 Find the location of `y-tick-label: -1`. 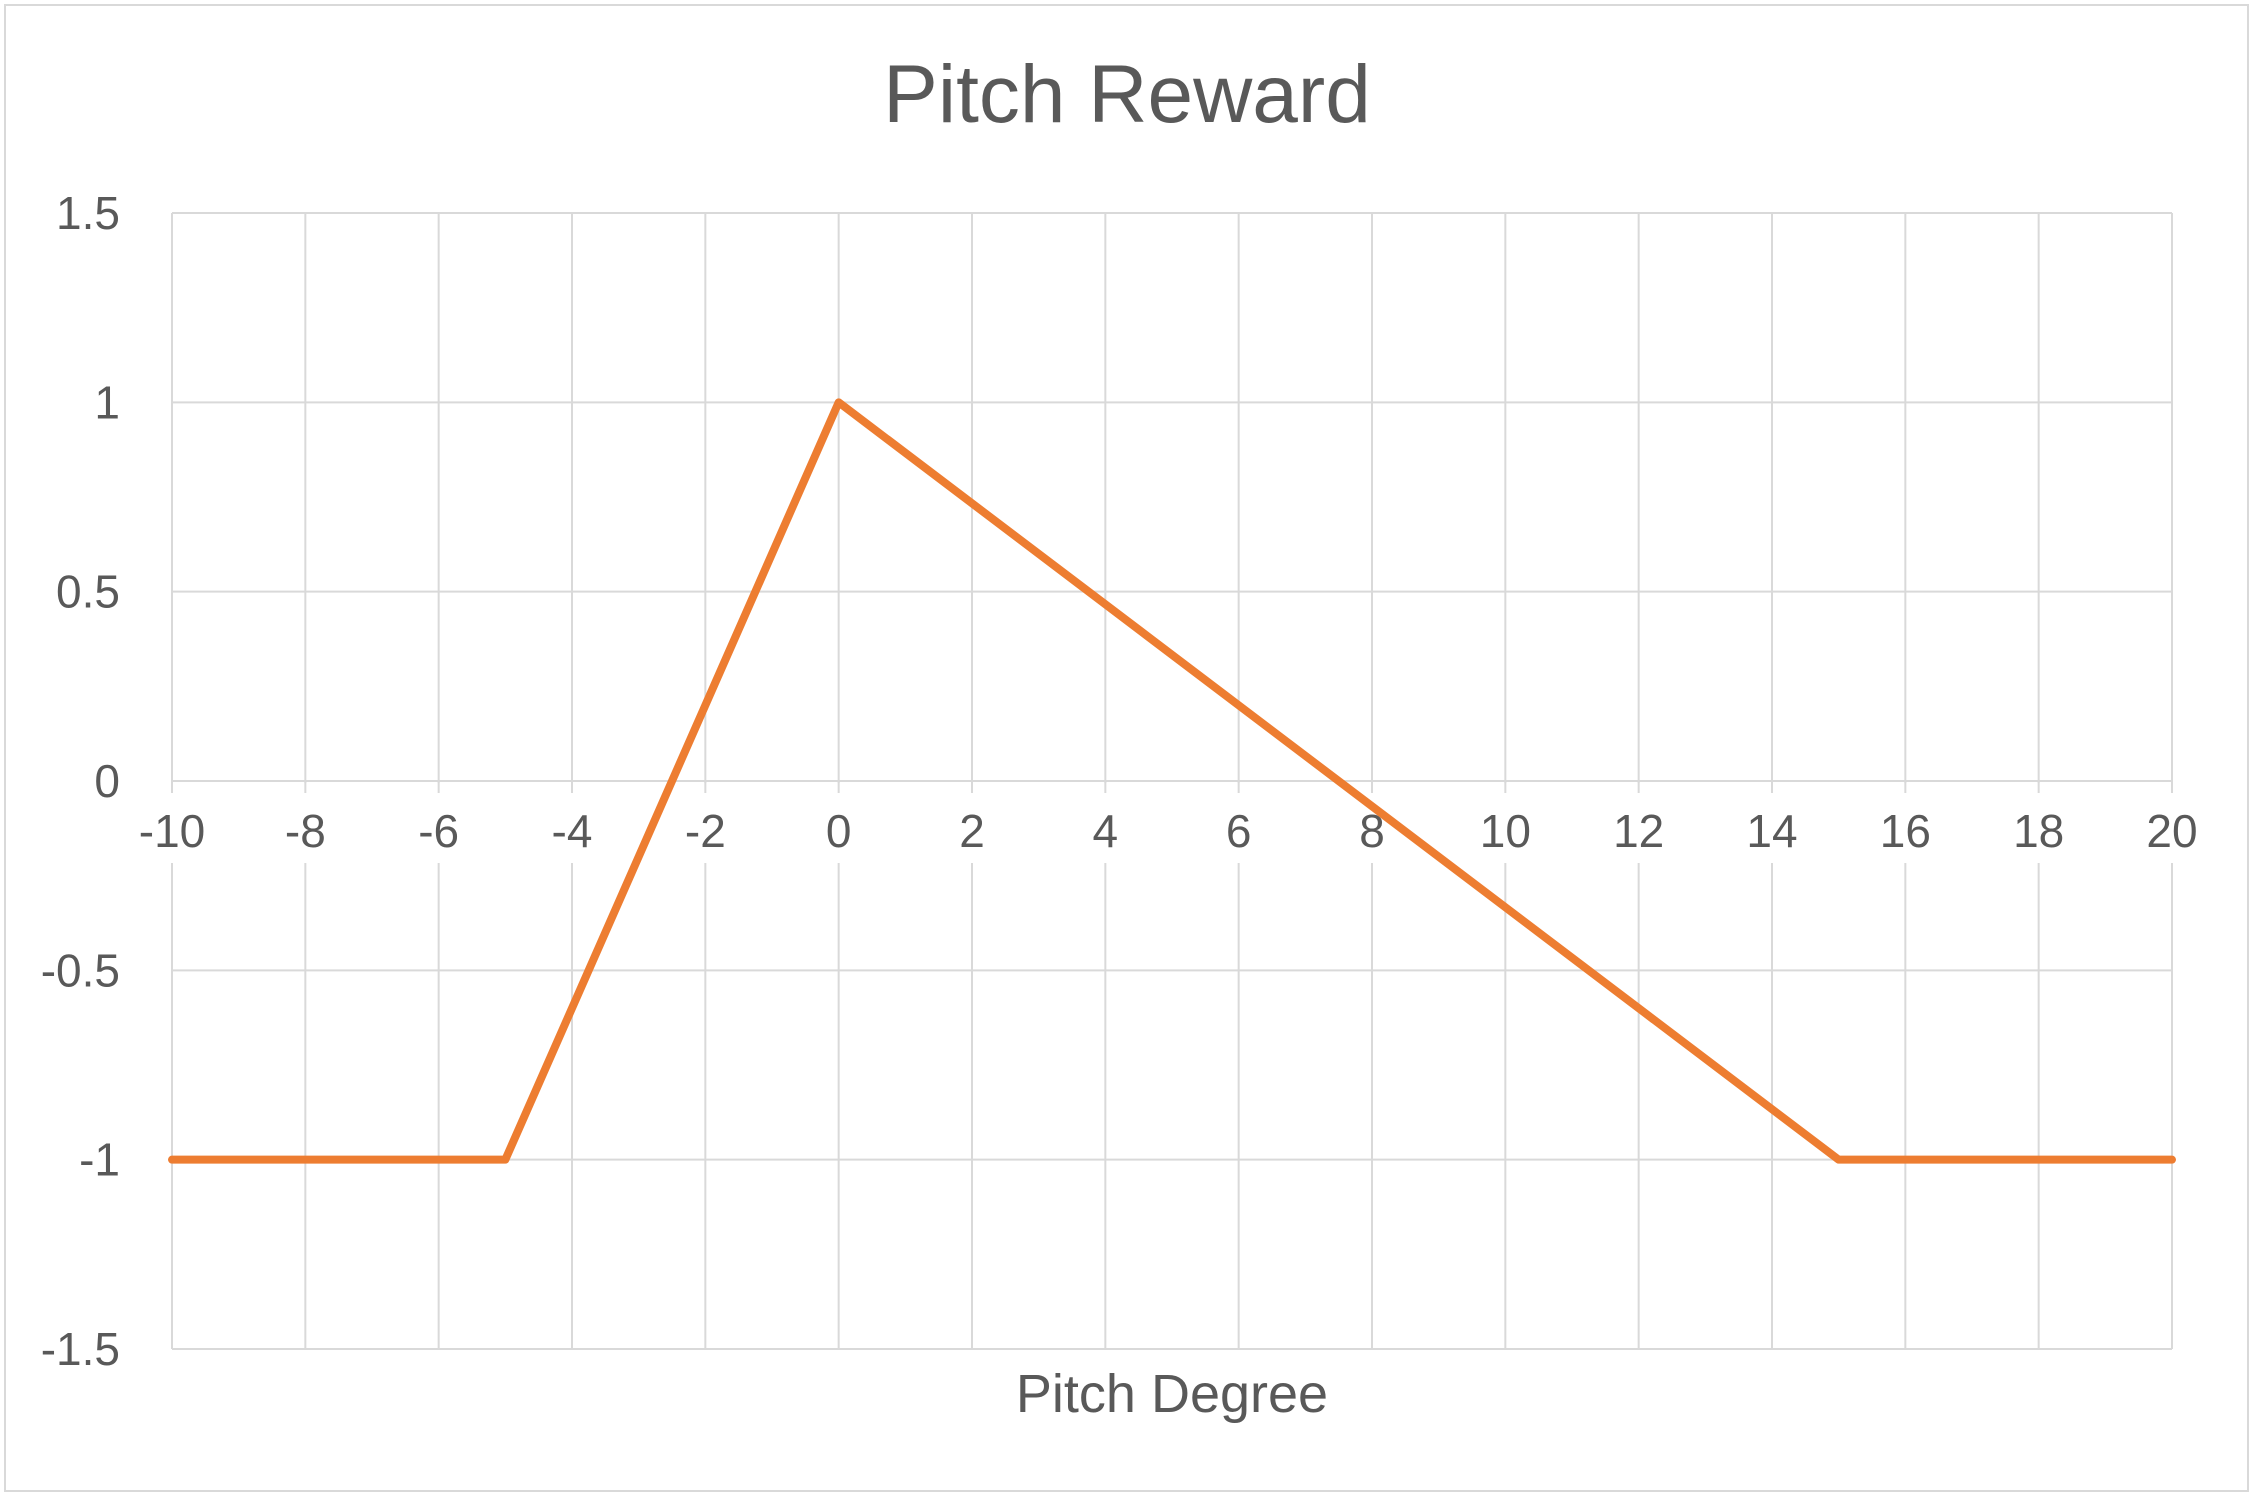

y-tick-label: -1 is located at coordinates (99, 1160).